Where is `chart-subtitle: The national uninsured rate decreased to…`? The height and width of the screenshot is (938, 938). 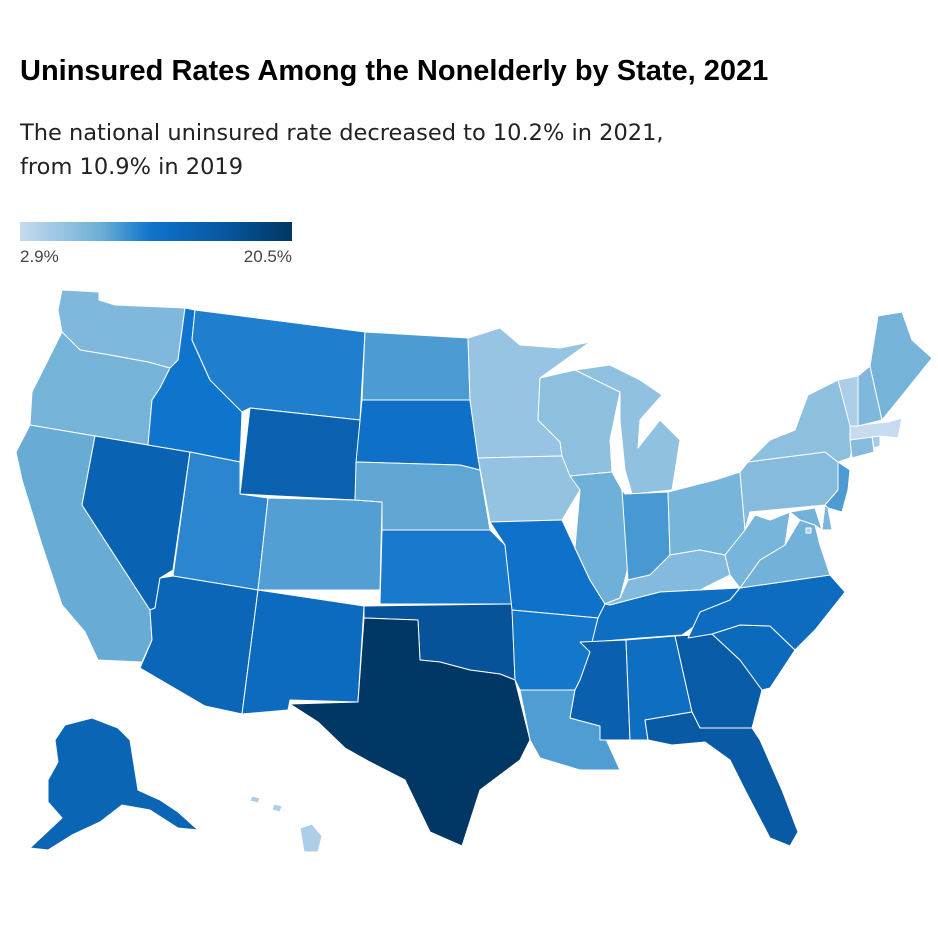
chart-subtitle: The national uninsured rate decreased to… is located at coordinates (420, 150).